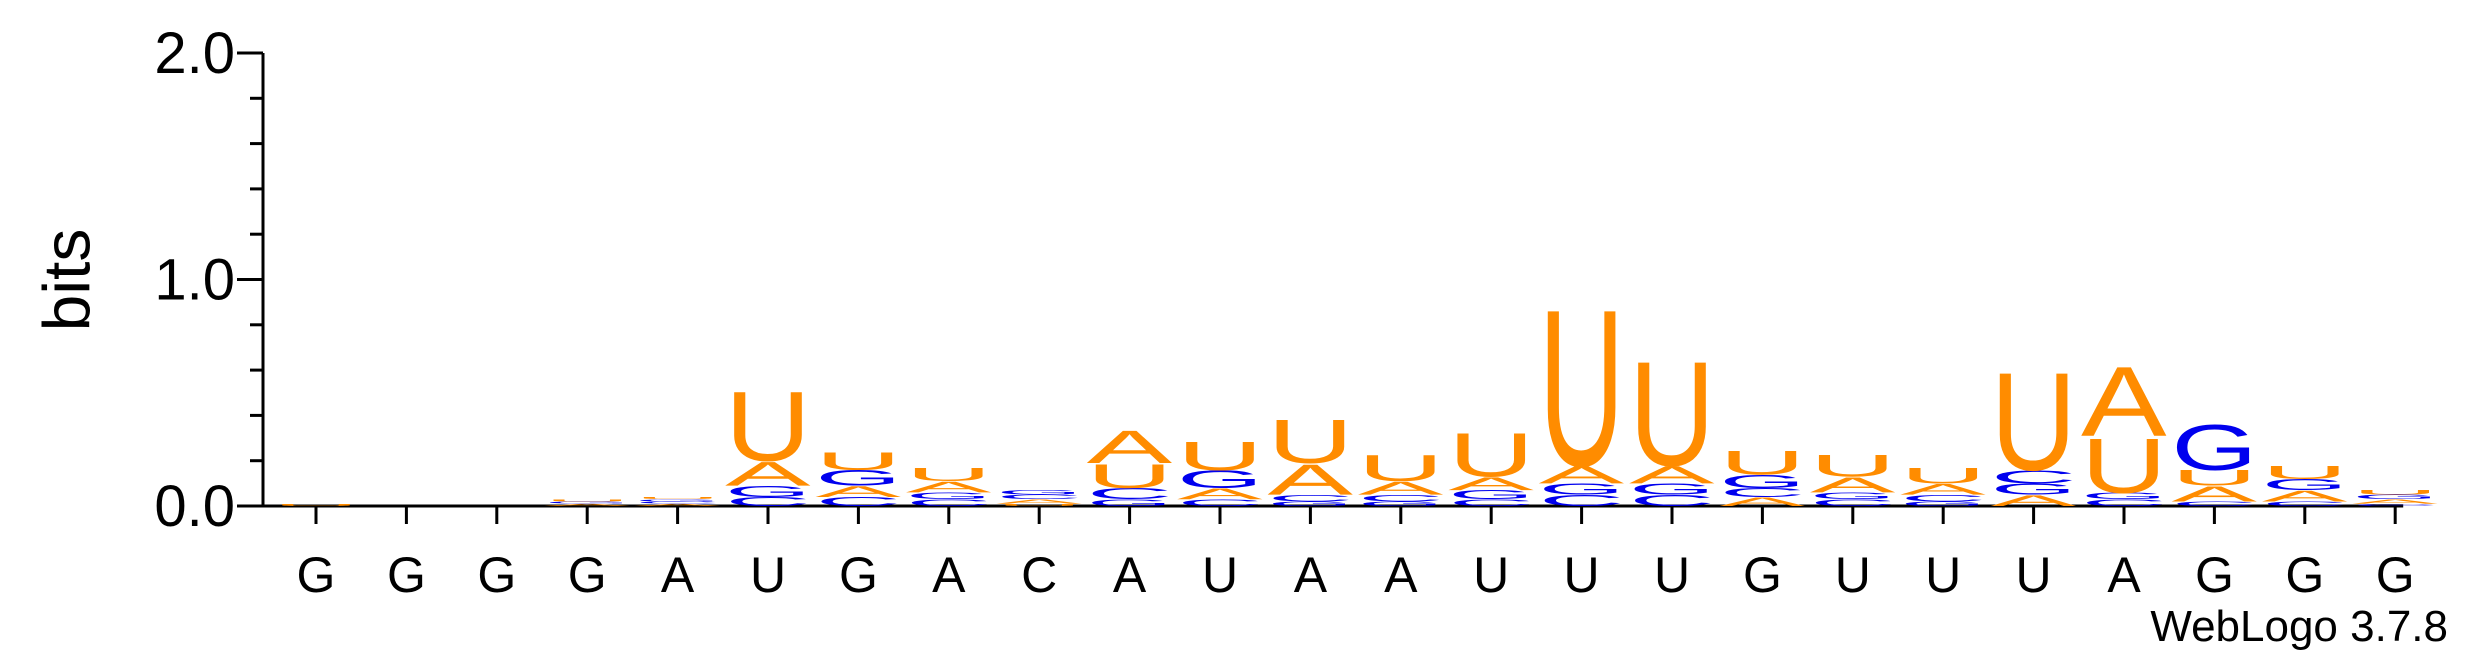  What do you see at coordinates (2299, 626) in the screenshot?
I see `footer: WebLogo 3.7.8` at bounding box center [2299, 626].